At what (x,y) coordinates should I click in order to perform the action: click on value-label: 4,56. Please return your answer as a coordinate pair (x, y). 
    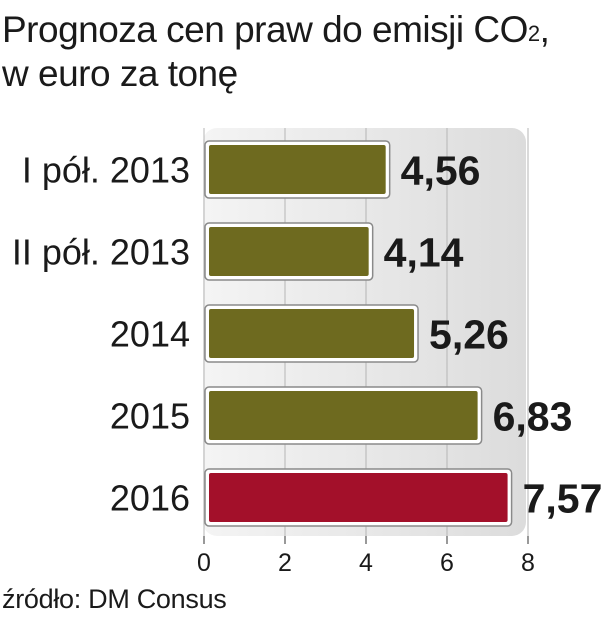
    Looking at the image, I should click on (441, 171).